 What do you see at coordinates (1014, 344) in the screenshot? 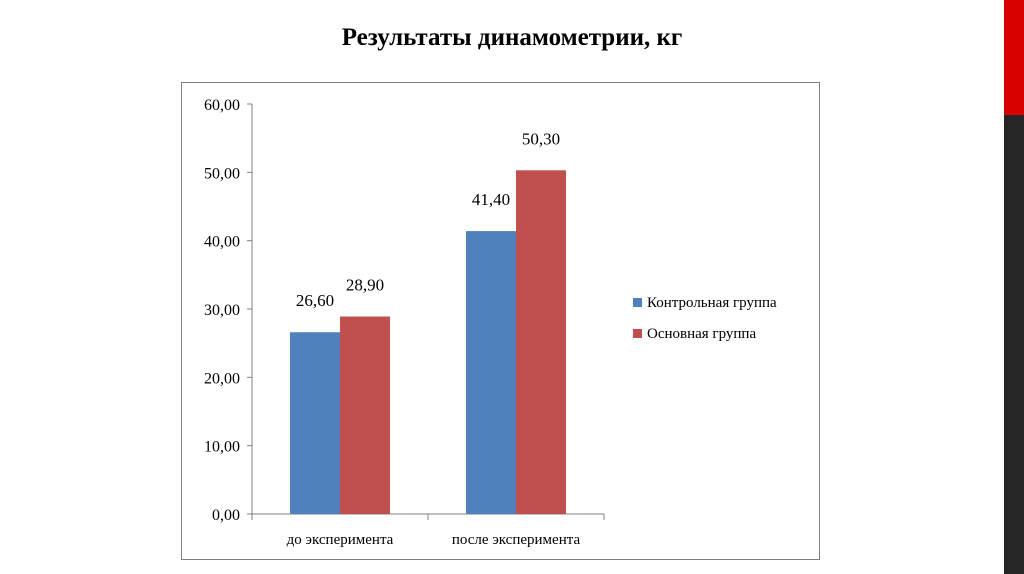
I see `accent-bar-dark` at bounding box center [1014, 344].